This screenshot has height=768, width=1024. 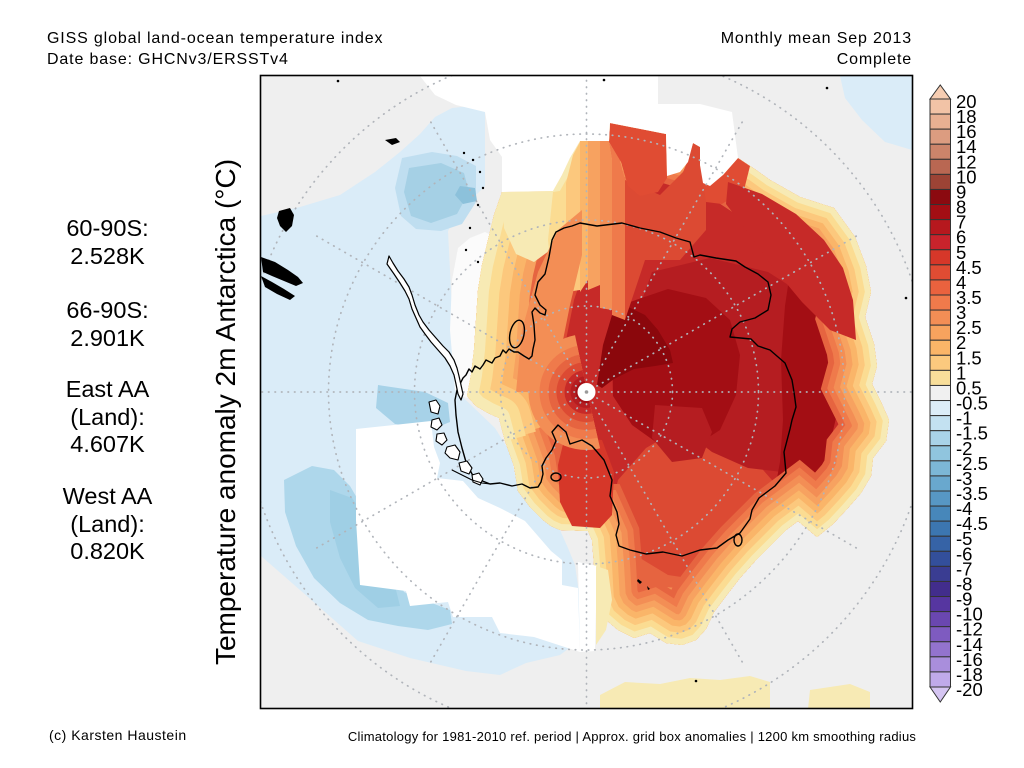 I want to click on svg-text: -6, so click(x=964, y=553).